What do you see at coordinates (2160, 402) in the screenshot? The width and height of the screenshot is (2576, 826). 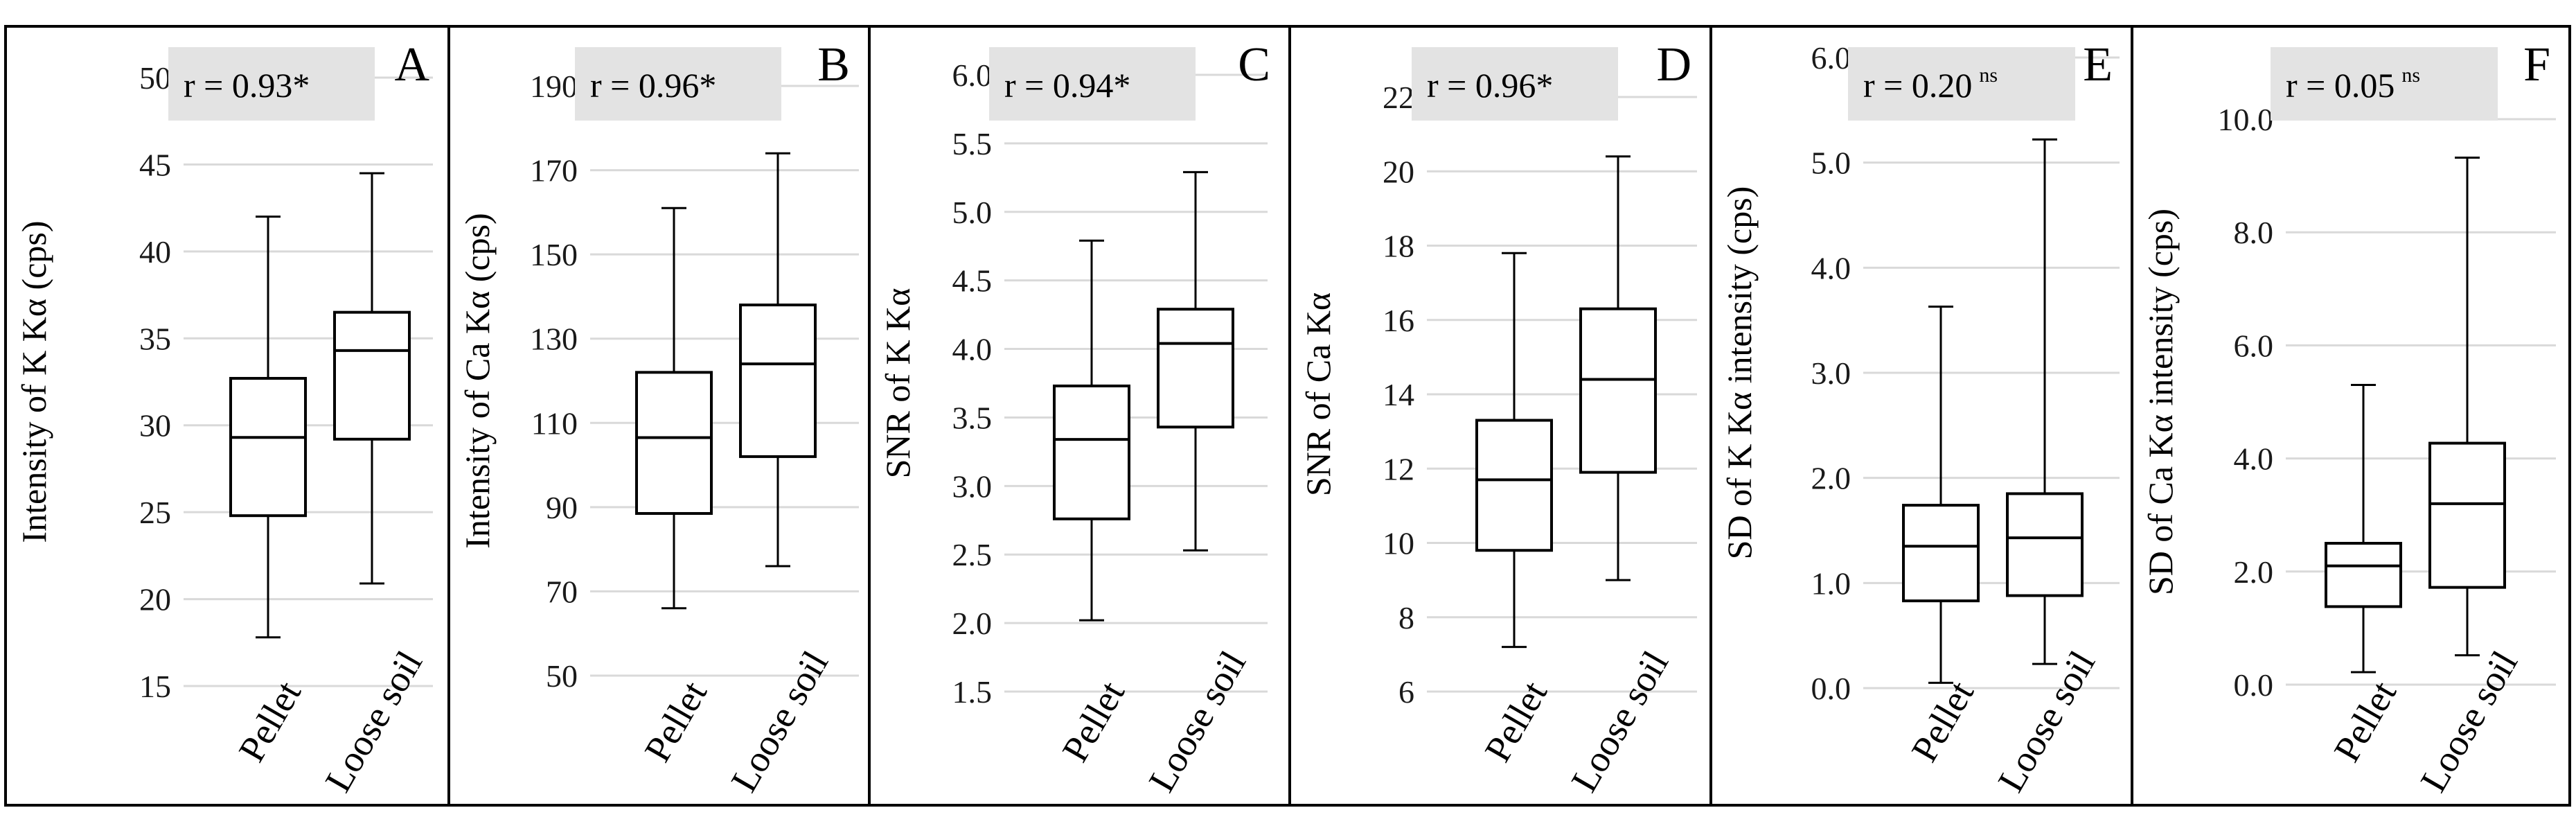 I see `y-axis-label: SD of Ca Kα intensity (cps)` at bounding box center [2160, 402].